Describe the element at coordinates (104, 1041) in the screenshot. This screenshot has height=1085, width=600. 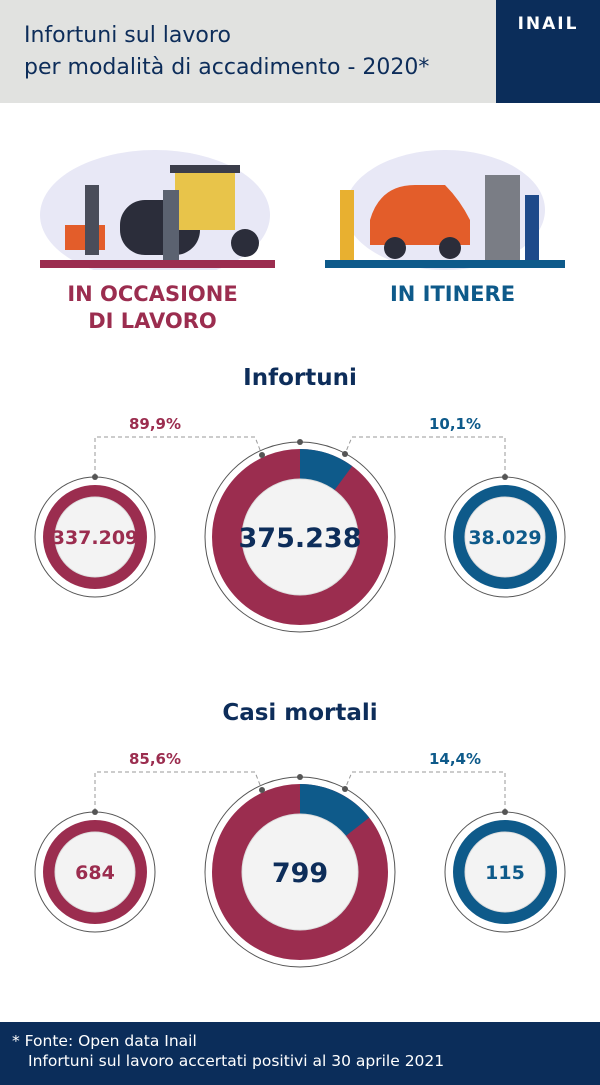
I see `source-note: * Fonte: Open data Inail` at that location.